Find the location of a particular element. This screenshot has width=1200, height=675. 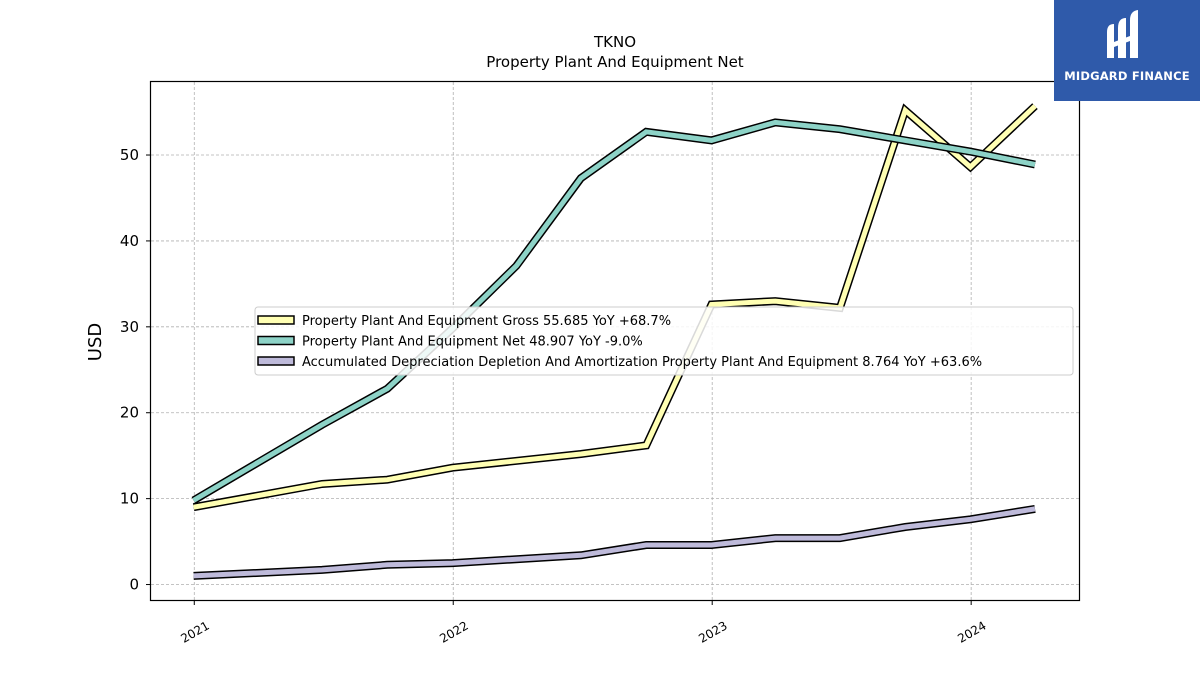

x-tick-label: 2024 is located at coordinates (971, 631).